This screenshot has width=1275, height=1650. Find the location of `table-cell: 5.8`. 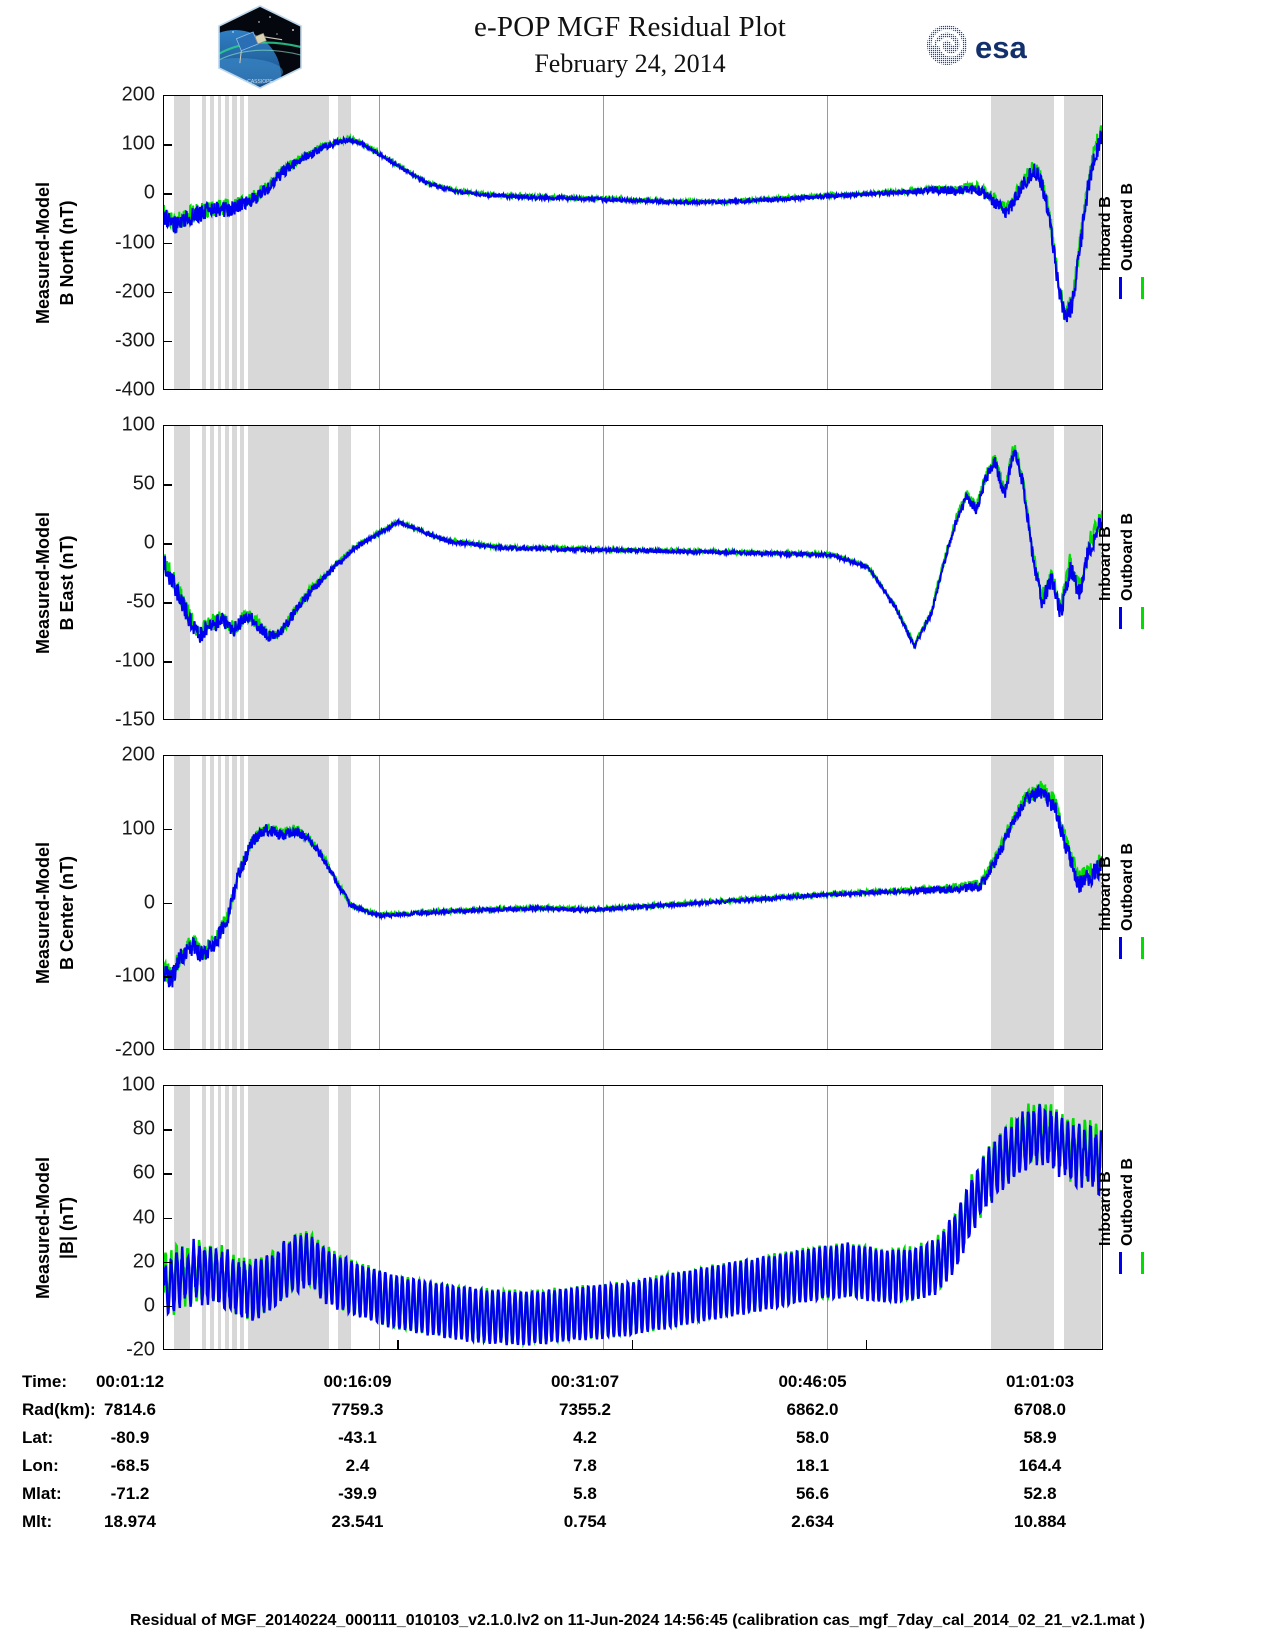

table-cell: 5.8 is located at coordinates (585, 1493).